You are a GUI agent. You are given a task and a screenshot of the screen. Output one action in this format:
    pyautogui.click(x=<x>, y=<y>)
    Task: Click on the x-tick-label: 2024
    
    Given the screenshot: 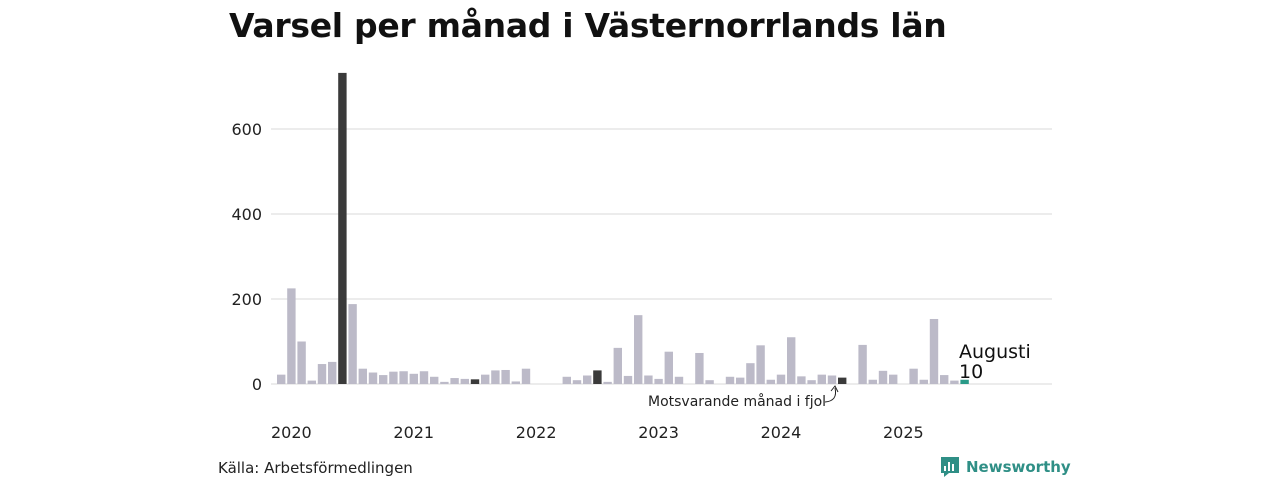 What is the action you would take?
    pyautogui.click(x=781, y=432)
    